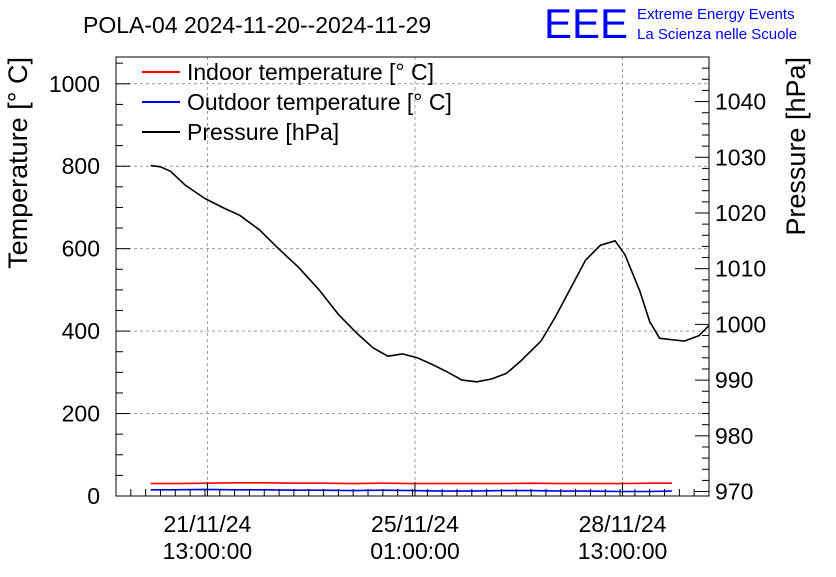 The image size is (836, 577). I want to click on x-tick-label-date: 25/11/24, so click(415, 524).